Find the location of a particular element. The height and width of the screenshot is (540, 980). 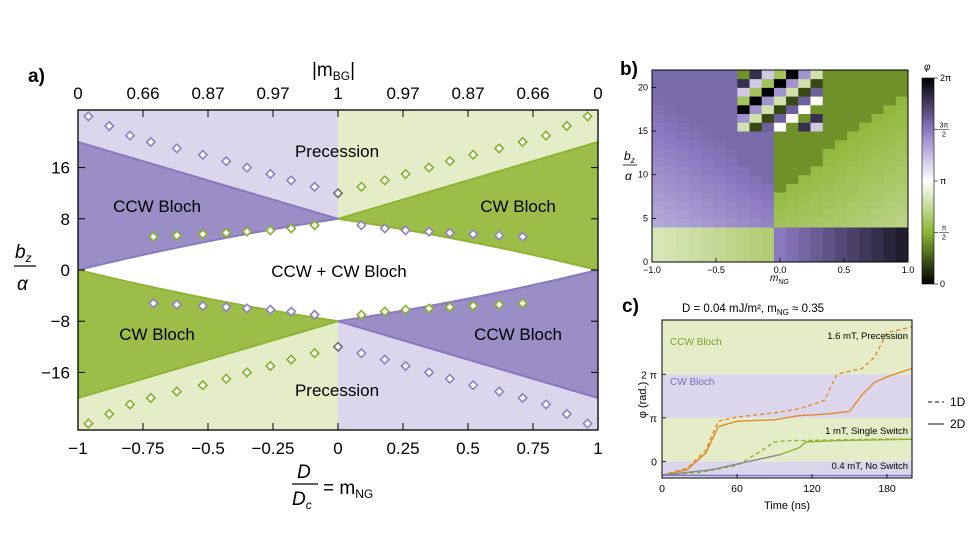

heatmap-y-tick-label: 5 is located at coordinates (645, 218).